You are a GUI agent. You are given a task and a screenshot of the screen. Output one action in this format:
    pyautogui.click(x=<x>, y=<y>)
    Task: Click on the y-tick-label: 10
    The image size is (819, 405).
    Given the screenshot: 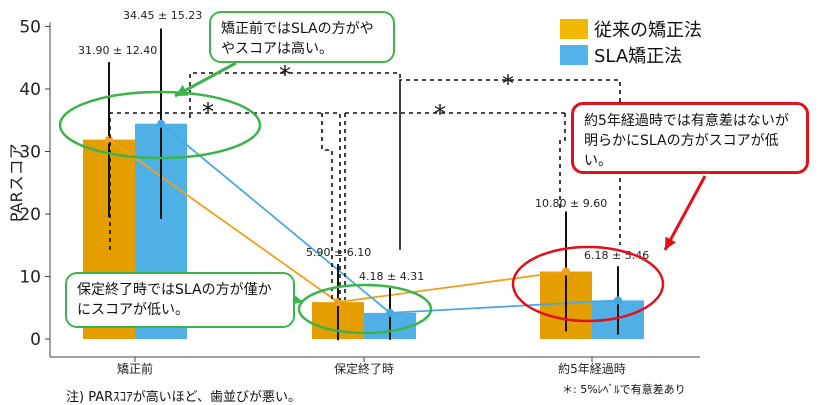 What is the action you would take?
    pyautogui.click(x=30, y=278)
    